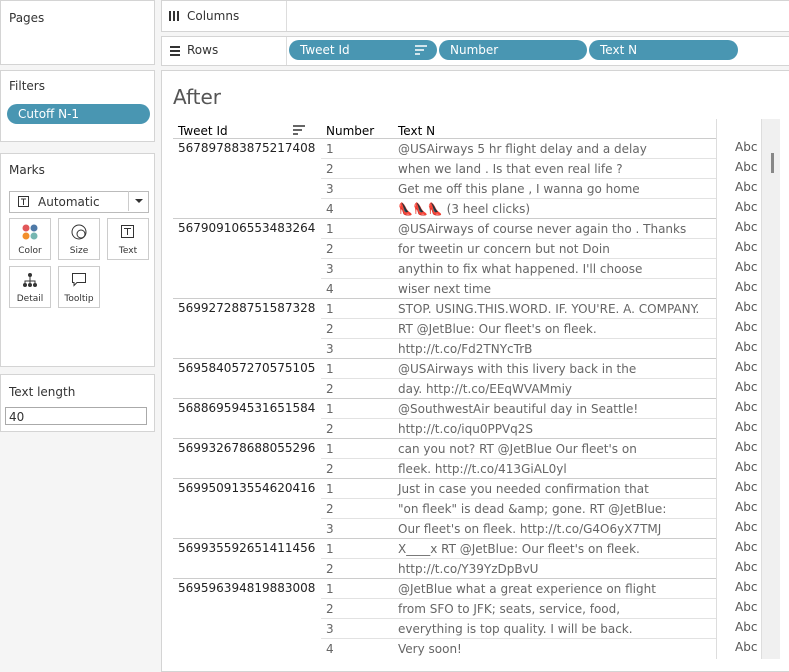 Image resolution: width=789 pixels, height=672 pixels. Describe the element at coordinates (716, 389) in the screenshot. I see `column-divider` at that location.